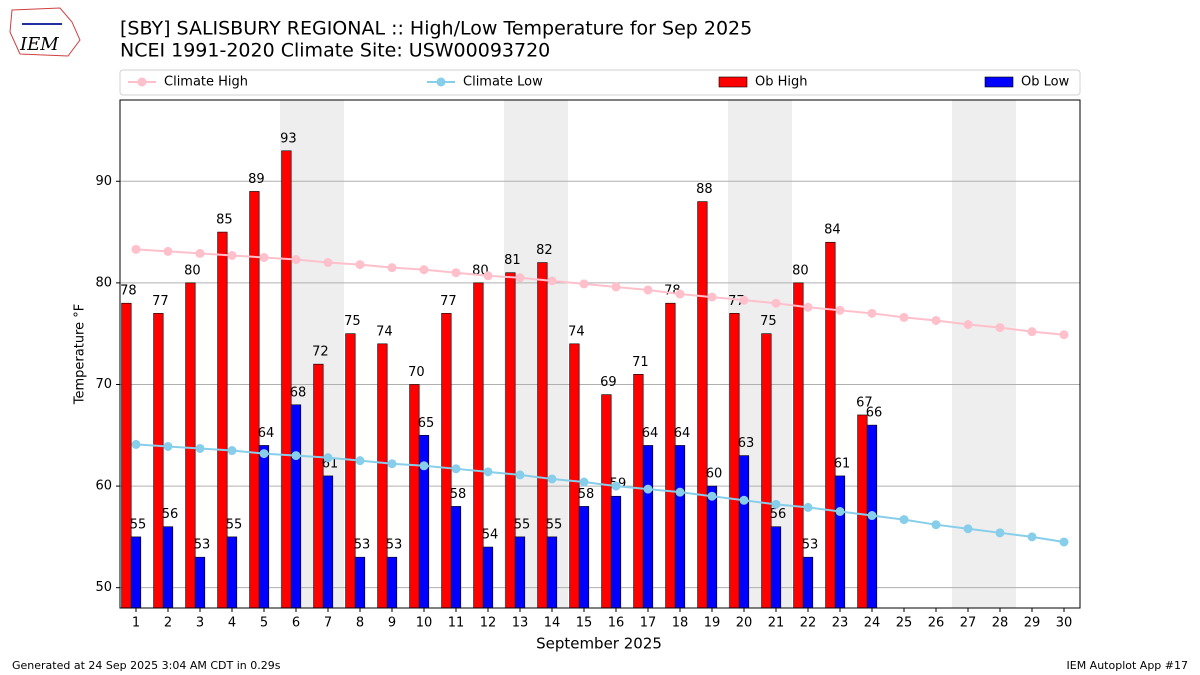 This screenshot has height=675, width=1200. I want to click on data-label: 93, so click(288, 138).